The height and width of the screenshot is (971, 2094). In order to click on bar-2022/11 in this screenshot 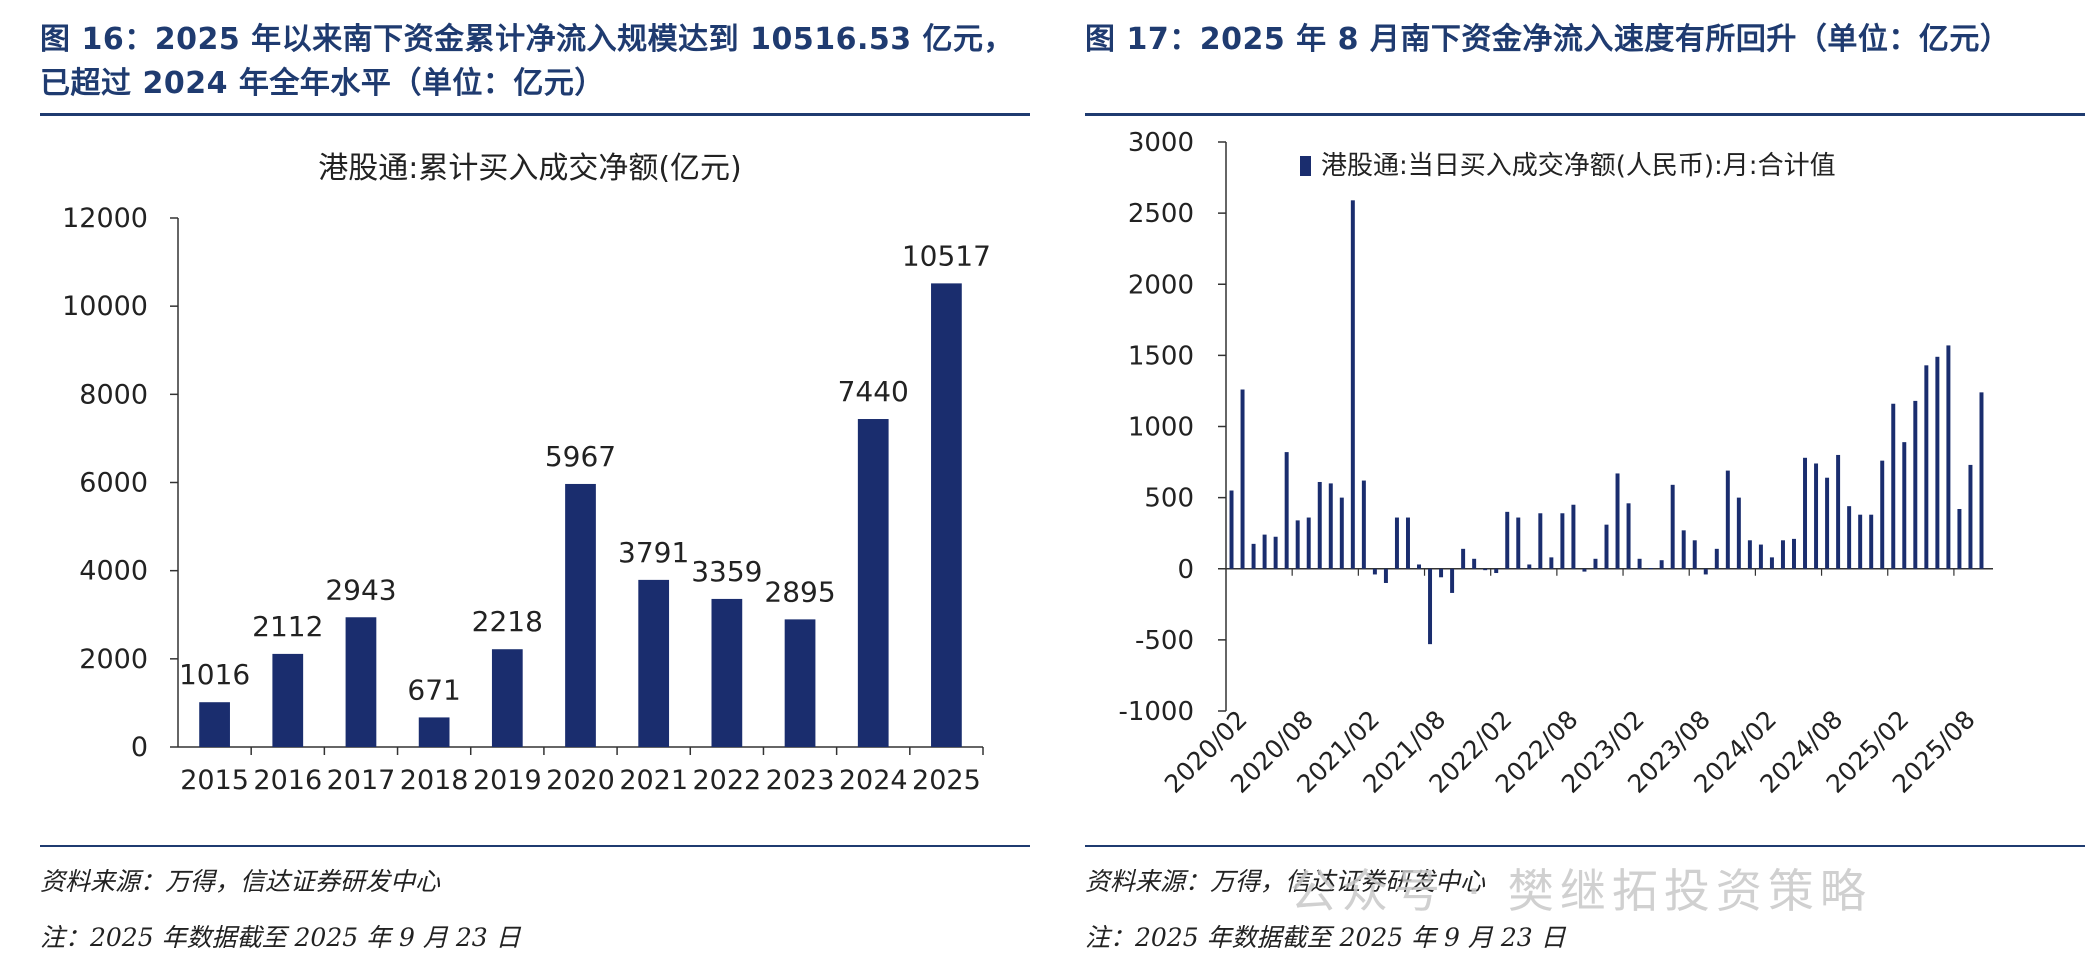, I will do `click(1606, 546)`.